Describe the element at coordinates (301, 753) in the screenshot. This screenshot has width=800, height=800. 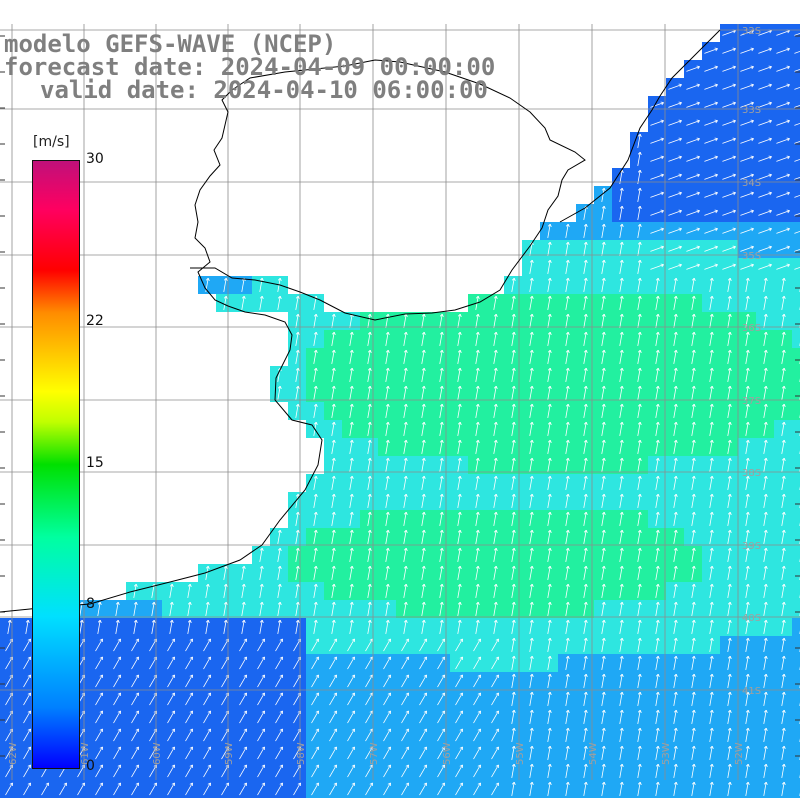
I see `longitude-label: 58W` at that location.